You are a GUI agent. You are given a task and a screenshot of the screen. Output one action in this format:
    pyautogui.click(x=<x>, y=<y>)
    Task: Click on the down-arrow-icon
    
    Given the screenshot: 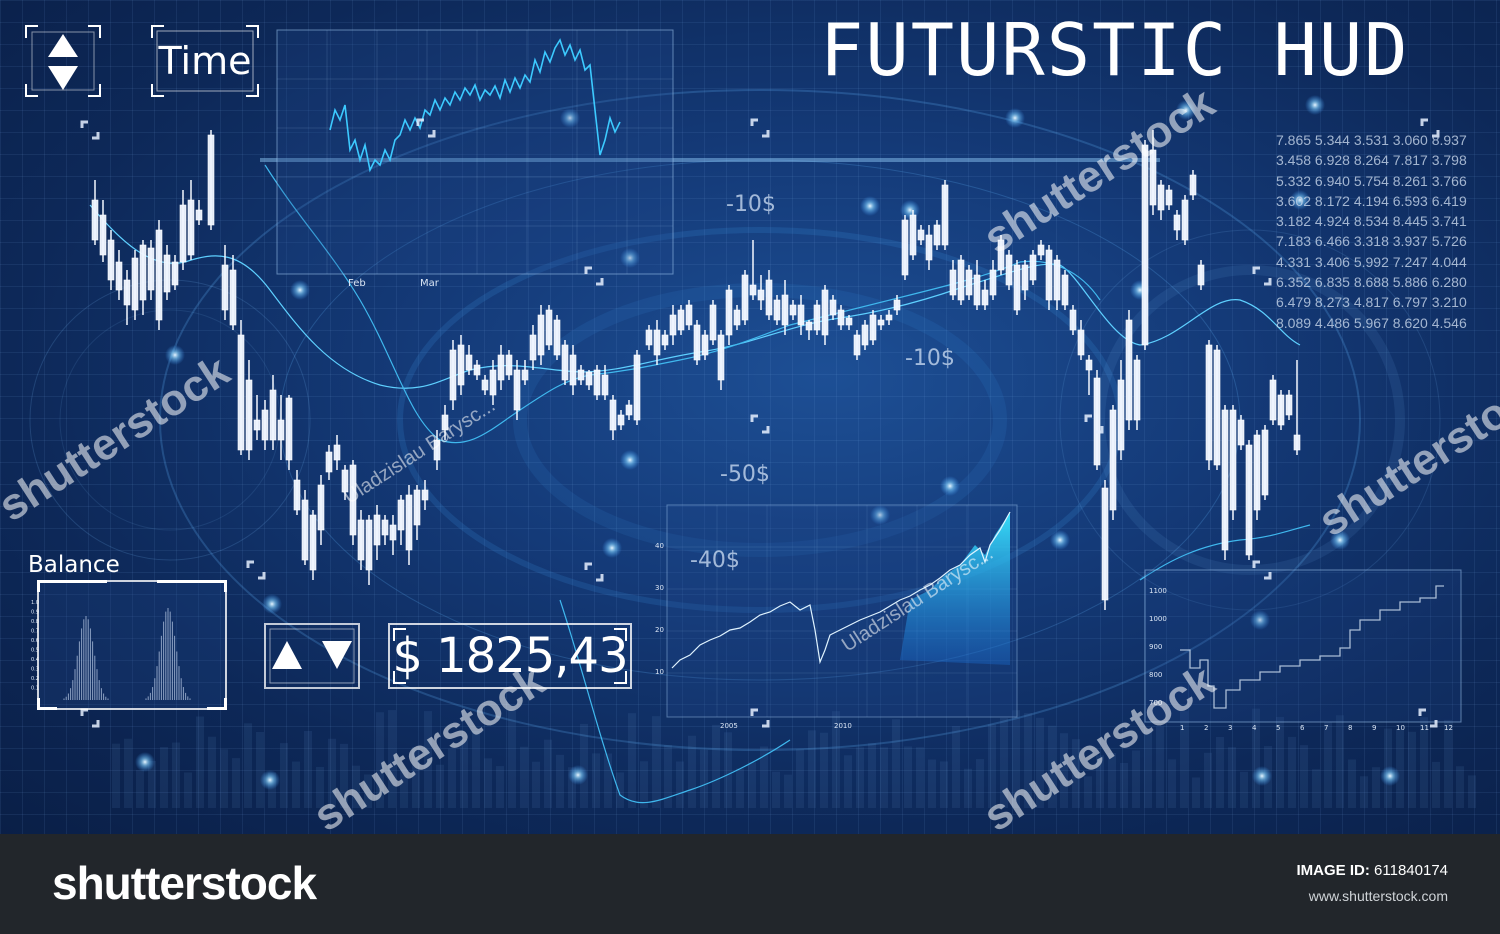 What is the action you would take?
    pyautogui.click(x=63, y=78)
    